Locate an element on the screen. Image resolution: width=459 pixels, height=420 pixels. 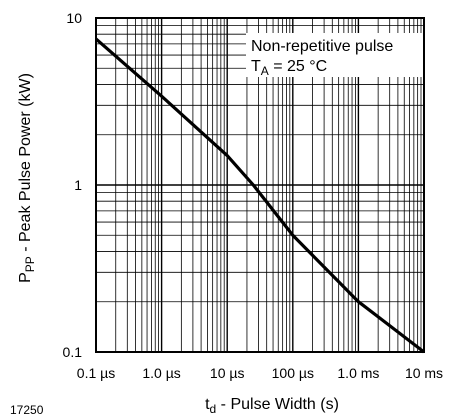
x-tick-label: 10 ms is located at coordinates (424, 373).